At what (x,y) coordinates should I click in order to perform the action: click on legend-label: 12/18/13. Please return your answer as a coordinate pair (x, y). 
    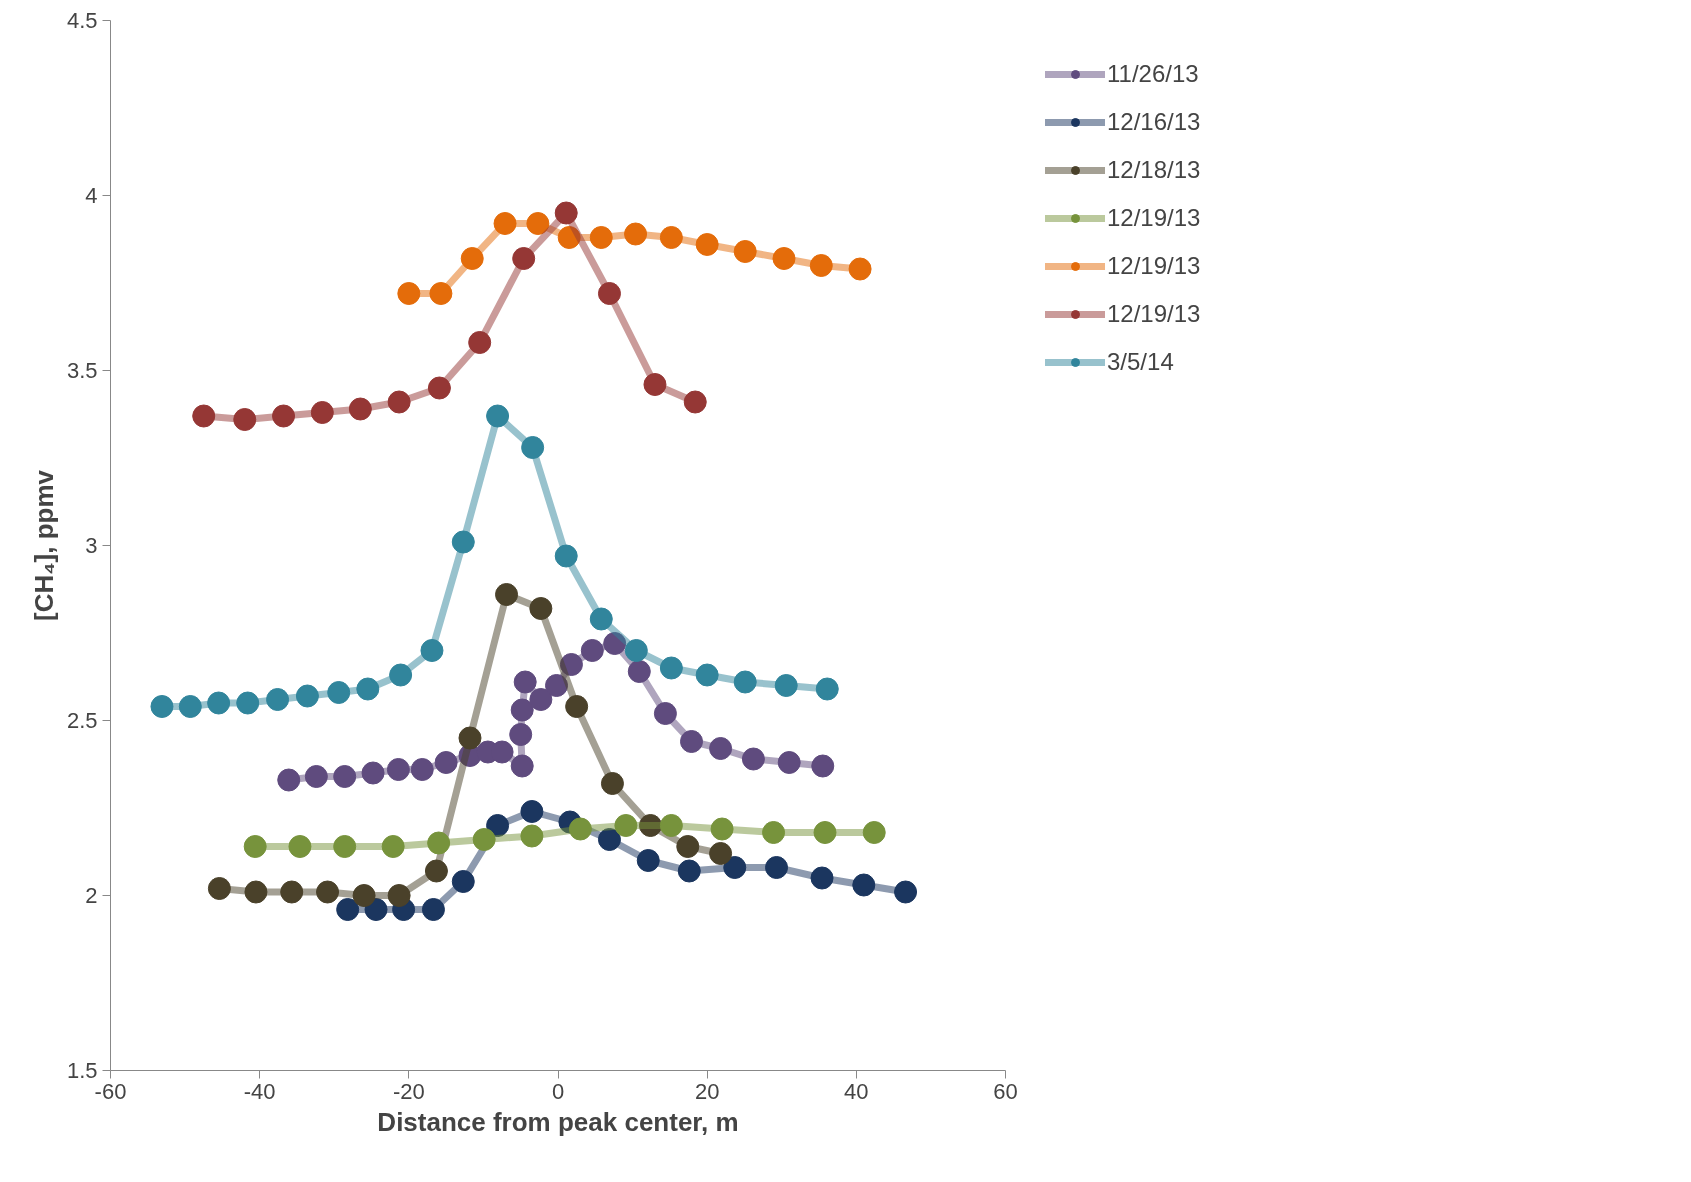
    Looking at the image, I should click on (1154, 170).